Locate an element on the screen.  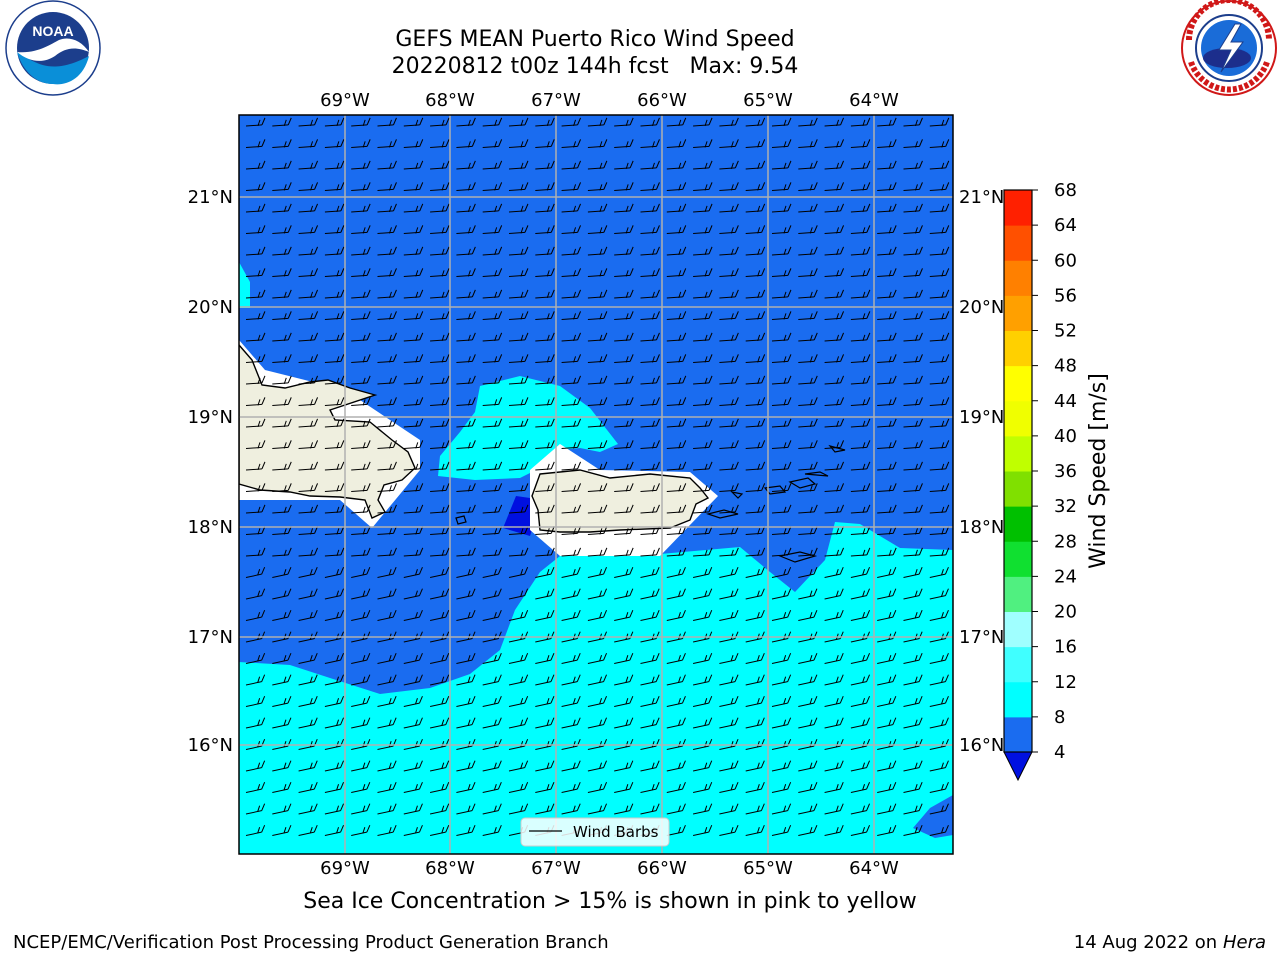
left-latitude-labels: 21°N 20°N 19°N 18°N 17°N 16°N is located at coordinates (210, 471).